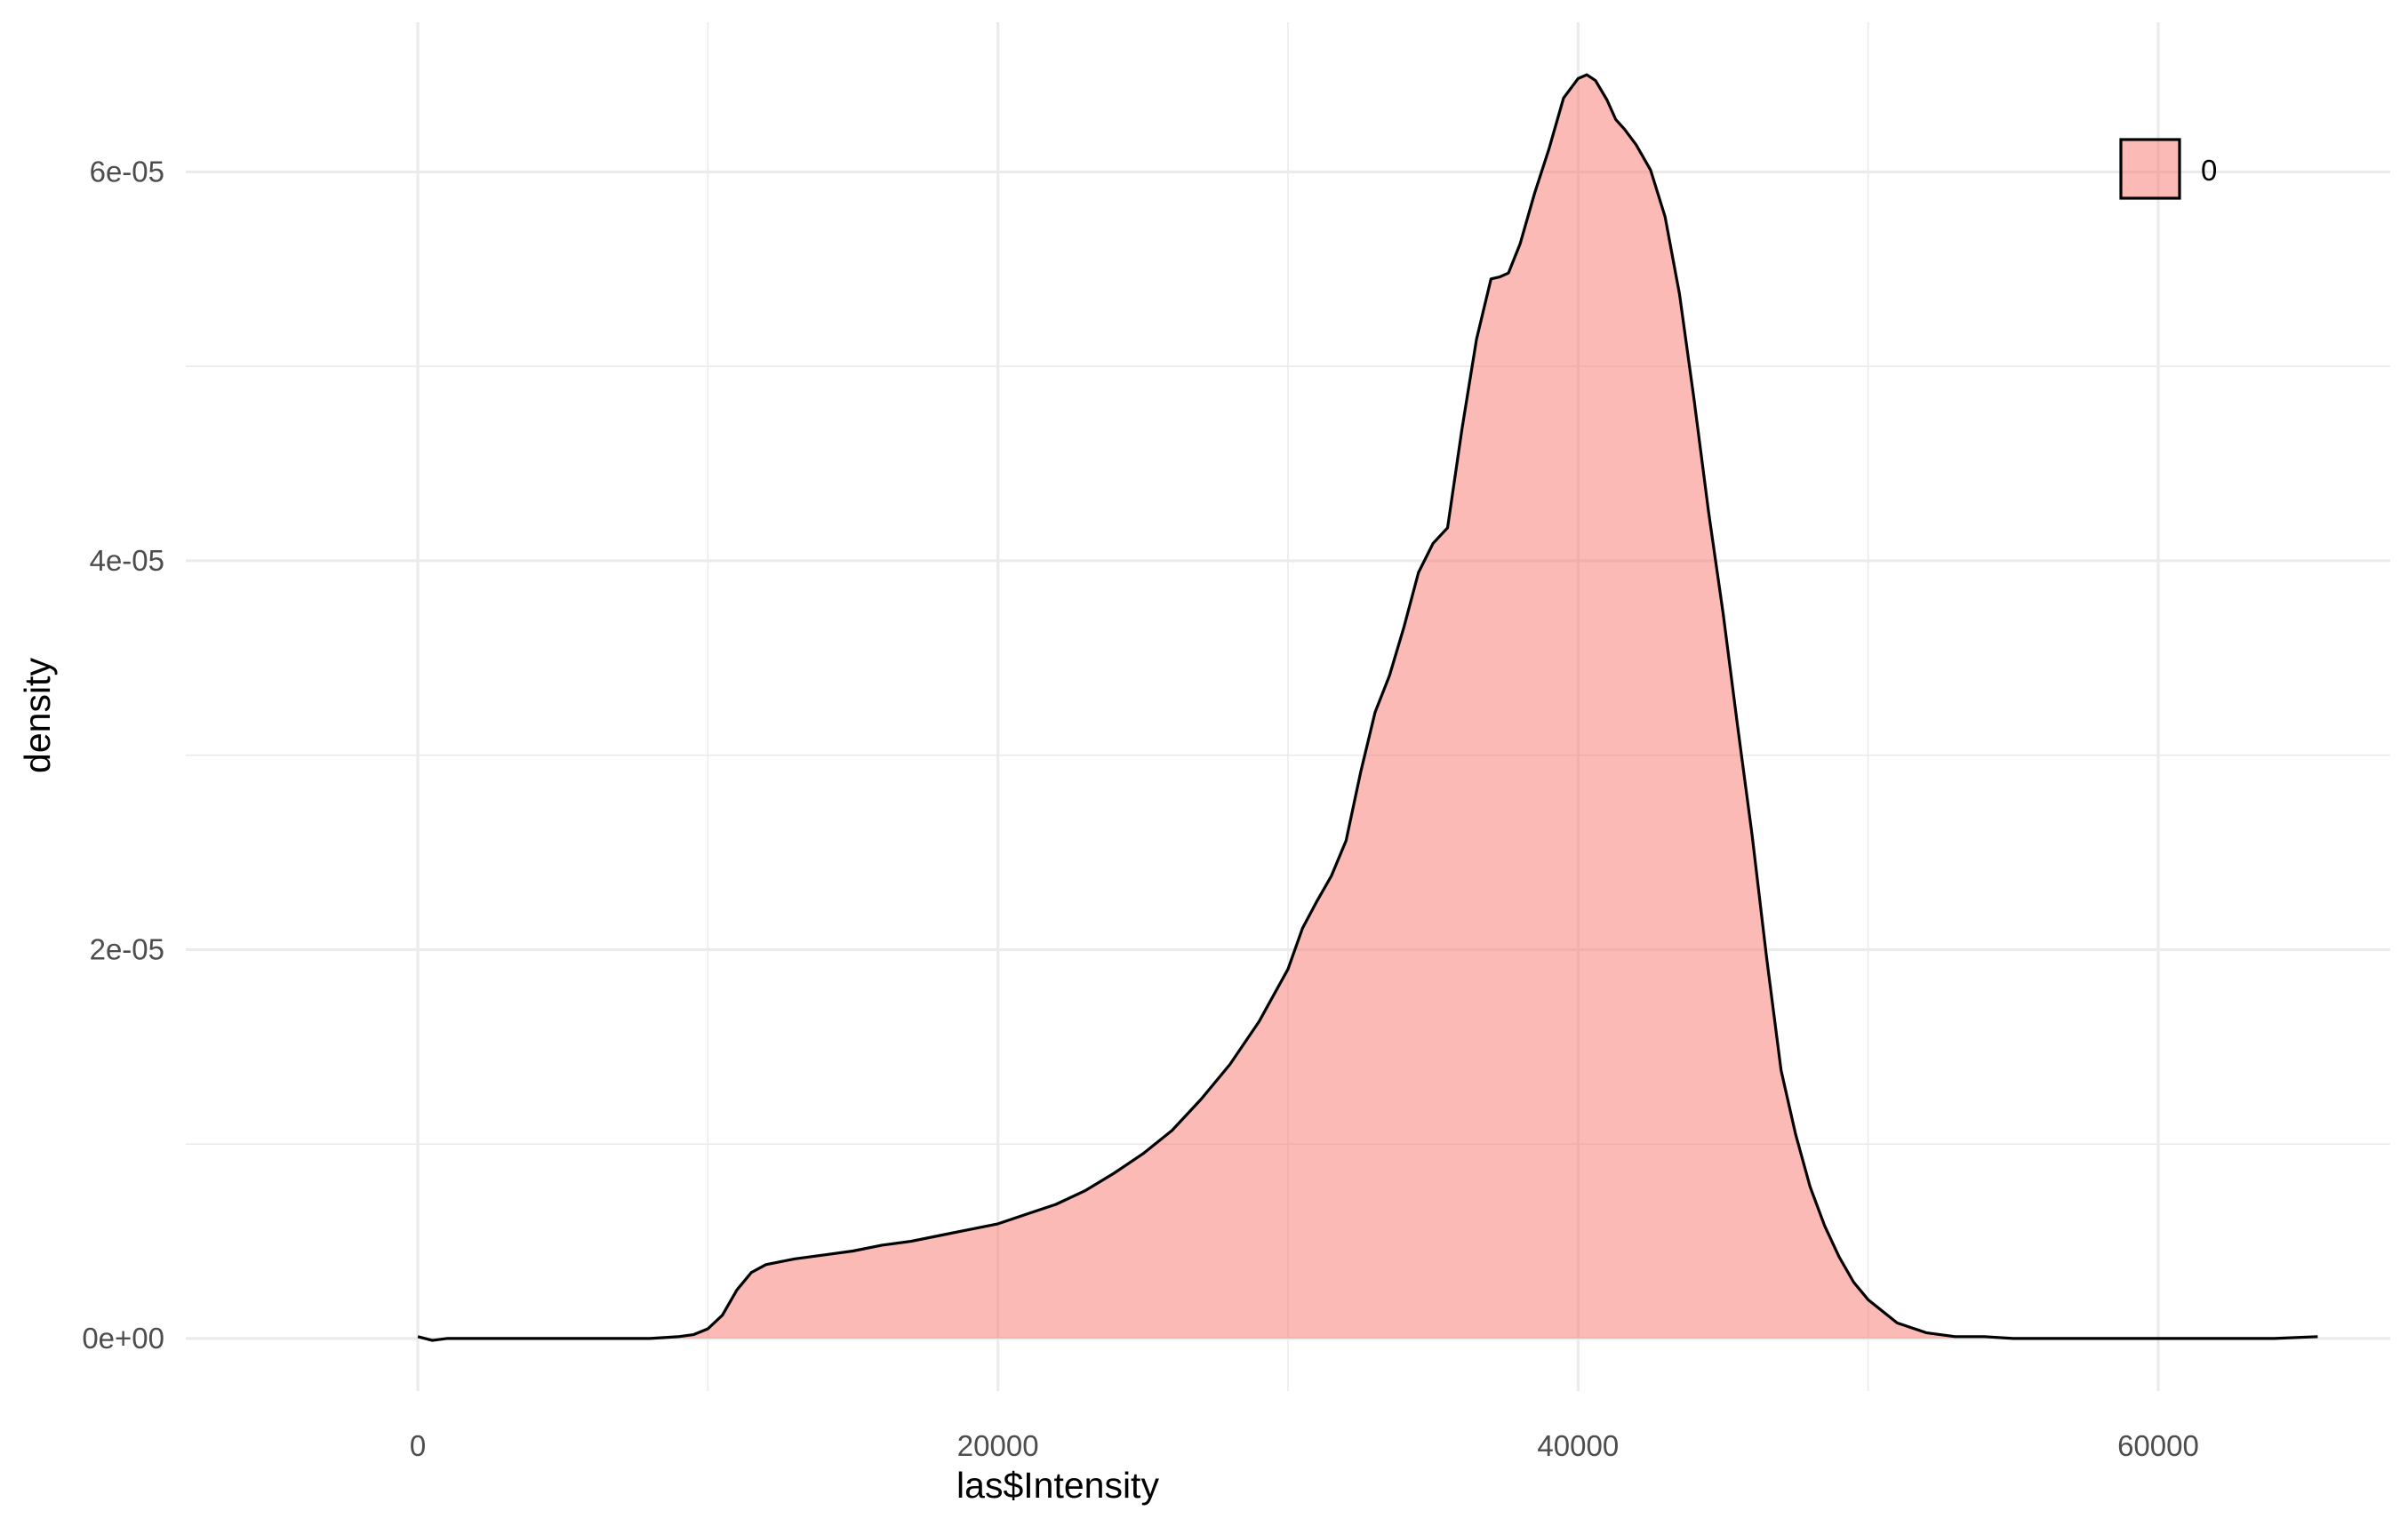 This screenshot has height=1527, width=2408. I want to click on legend-label-0: 0, so click(2209, 170).